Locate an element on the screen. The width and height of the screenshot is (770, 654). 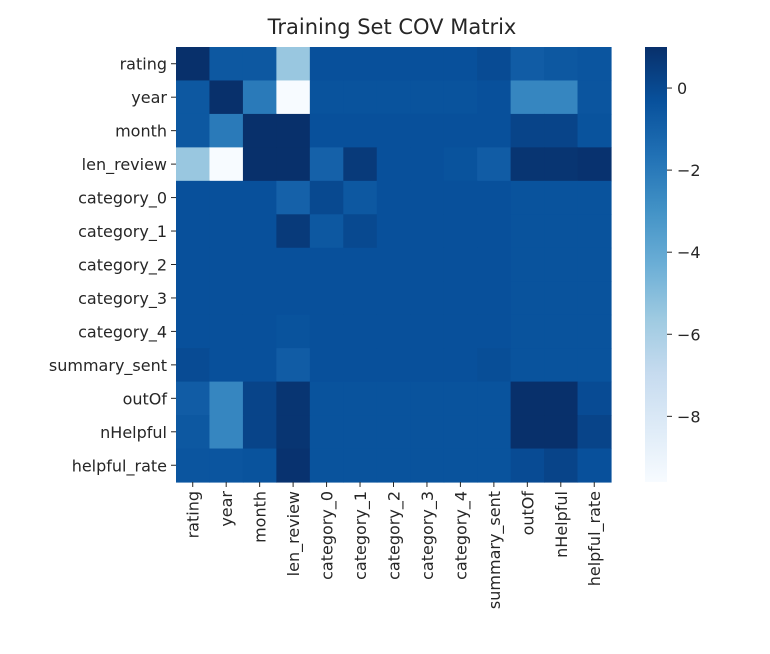
heatmap-cell-helpful_rate-rating is located at coordinates (193, 465).